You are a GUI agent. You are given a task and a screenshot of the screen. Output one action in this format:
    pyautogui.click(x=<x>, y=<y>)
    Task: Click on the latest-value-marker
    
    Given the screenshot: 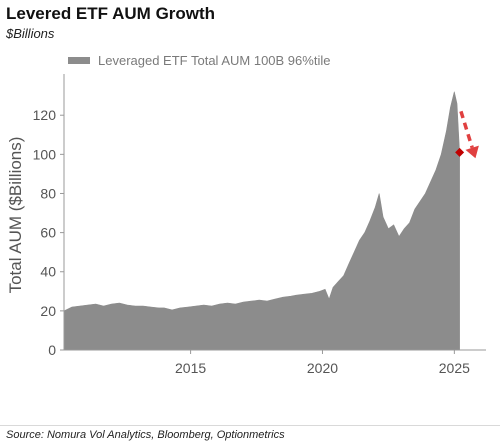 What is the action you would take?
    pyautogui.click(x=460, y=152)
    